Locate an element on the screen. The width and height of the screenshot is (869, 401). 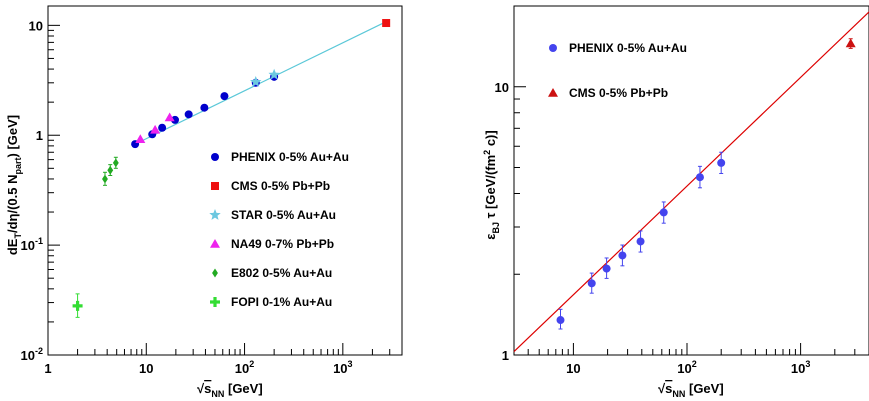
y-axis-label: εBJ τ [GeV/(fm2 c)] is located at coordinates (491, 184).